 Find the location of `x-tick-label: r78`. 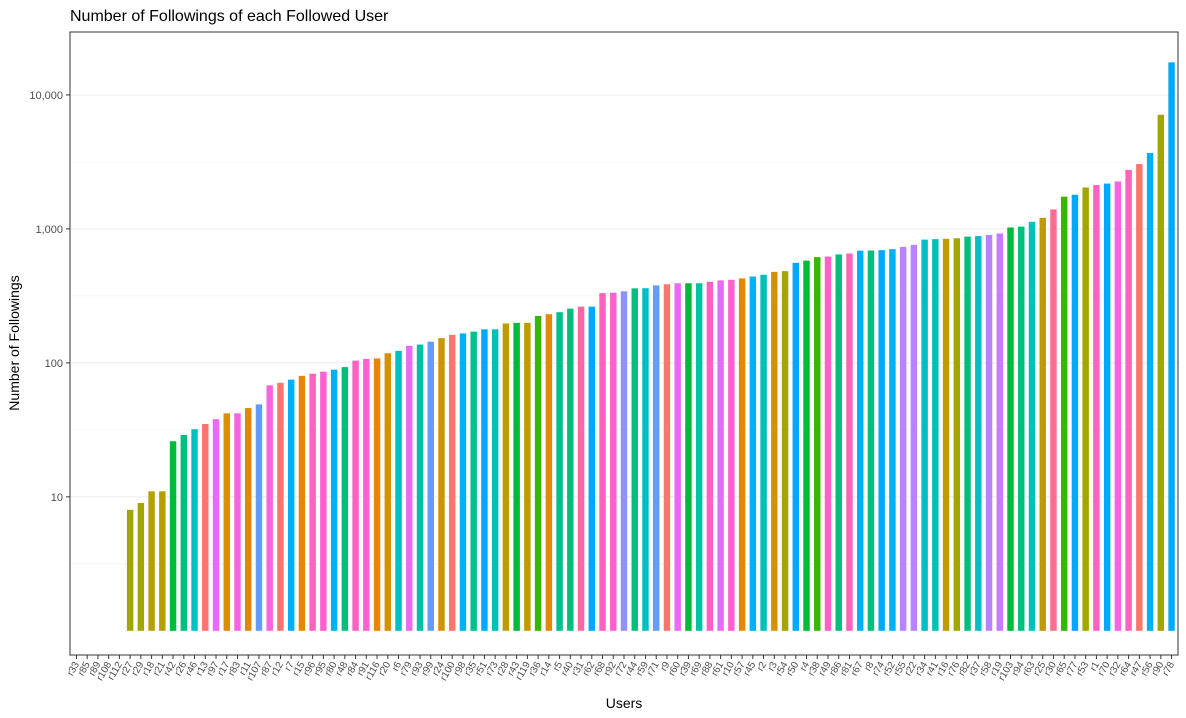

x-tick-label: r78 is located at coordinates (1168, 669).